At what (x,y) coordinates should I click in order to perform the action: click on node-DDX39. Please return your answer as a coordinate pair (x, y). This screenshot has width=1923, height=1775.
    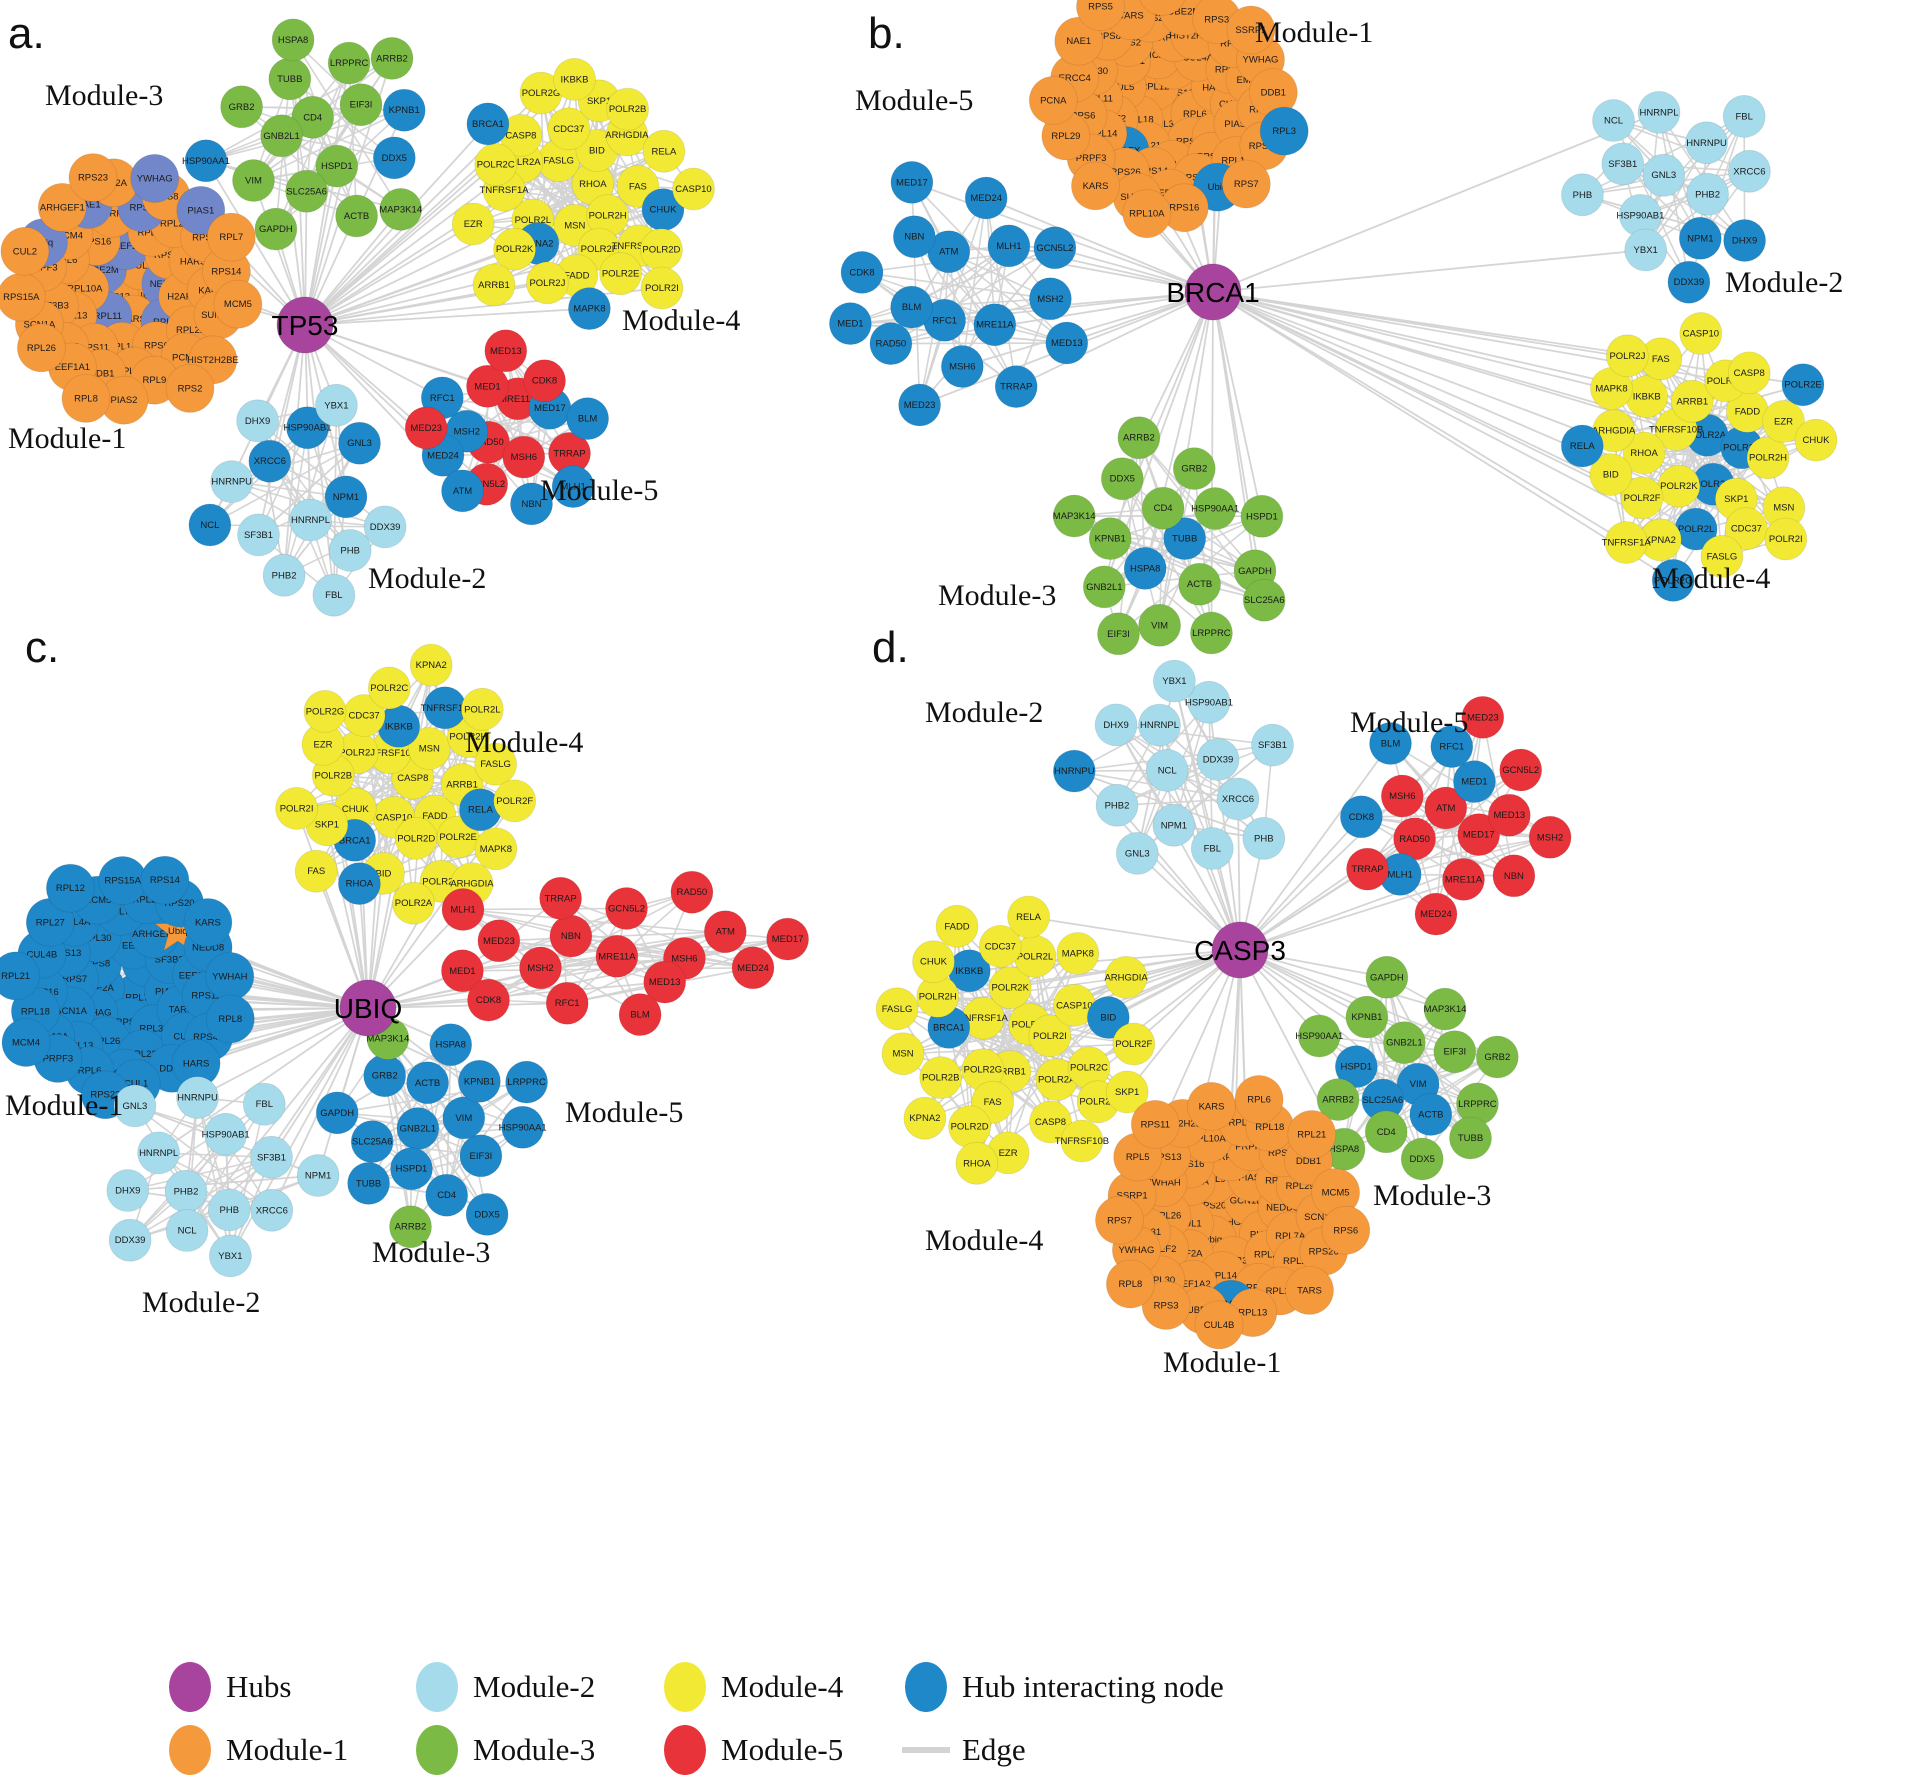
    Looking at the image, I should click on (1218, 759).